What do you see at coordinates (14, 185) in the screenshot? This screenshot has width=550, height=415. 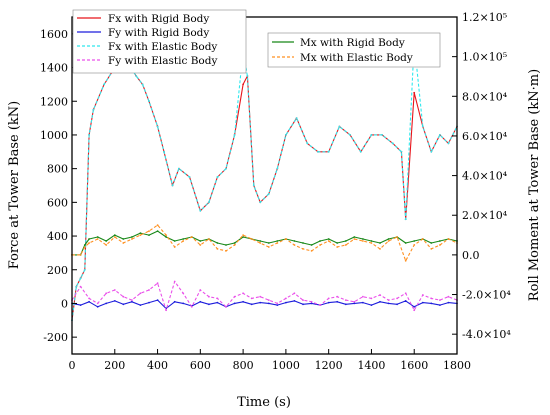 I see `y-axis-left-title: Force at Tower Base (kN)` at bounding box center [14, 185].